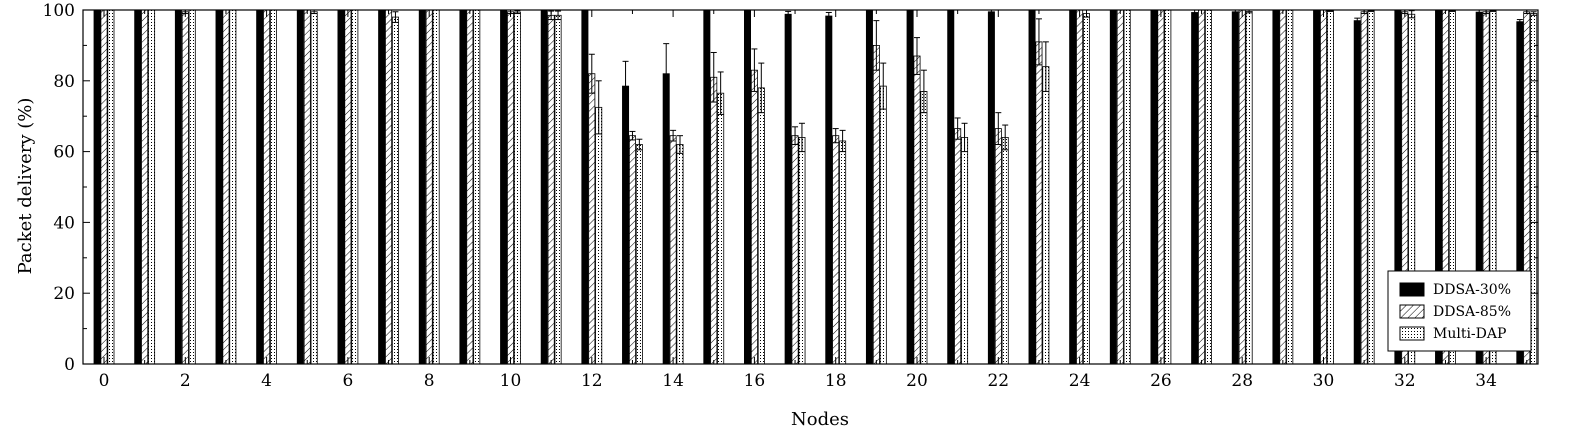  I want to click on x-tick-label: 26, so click(1161, 381).